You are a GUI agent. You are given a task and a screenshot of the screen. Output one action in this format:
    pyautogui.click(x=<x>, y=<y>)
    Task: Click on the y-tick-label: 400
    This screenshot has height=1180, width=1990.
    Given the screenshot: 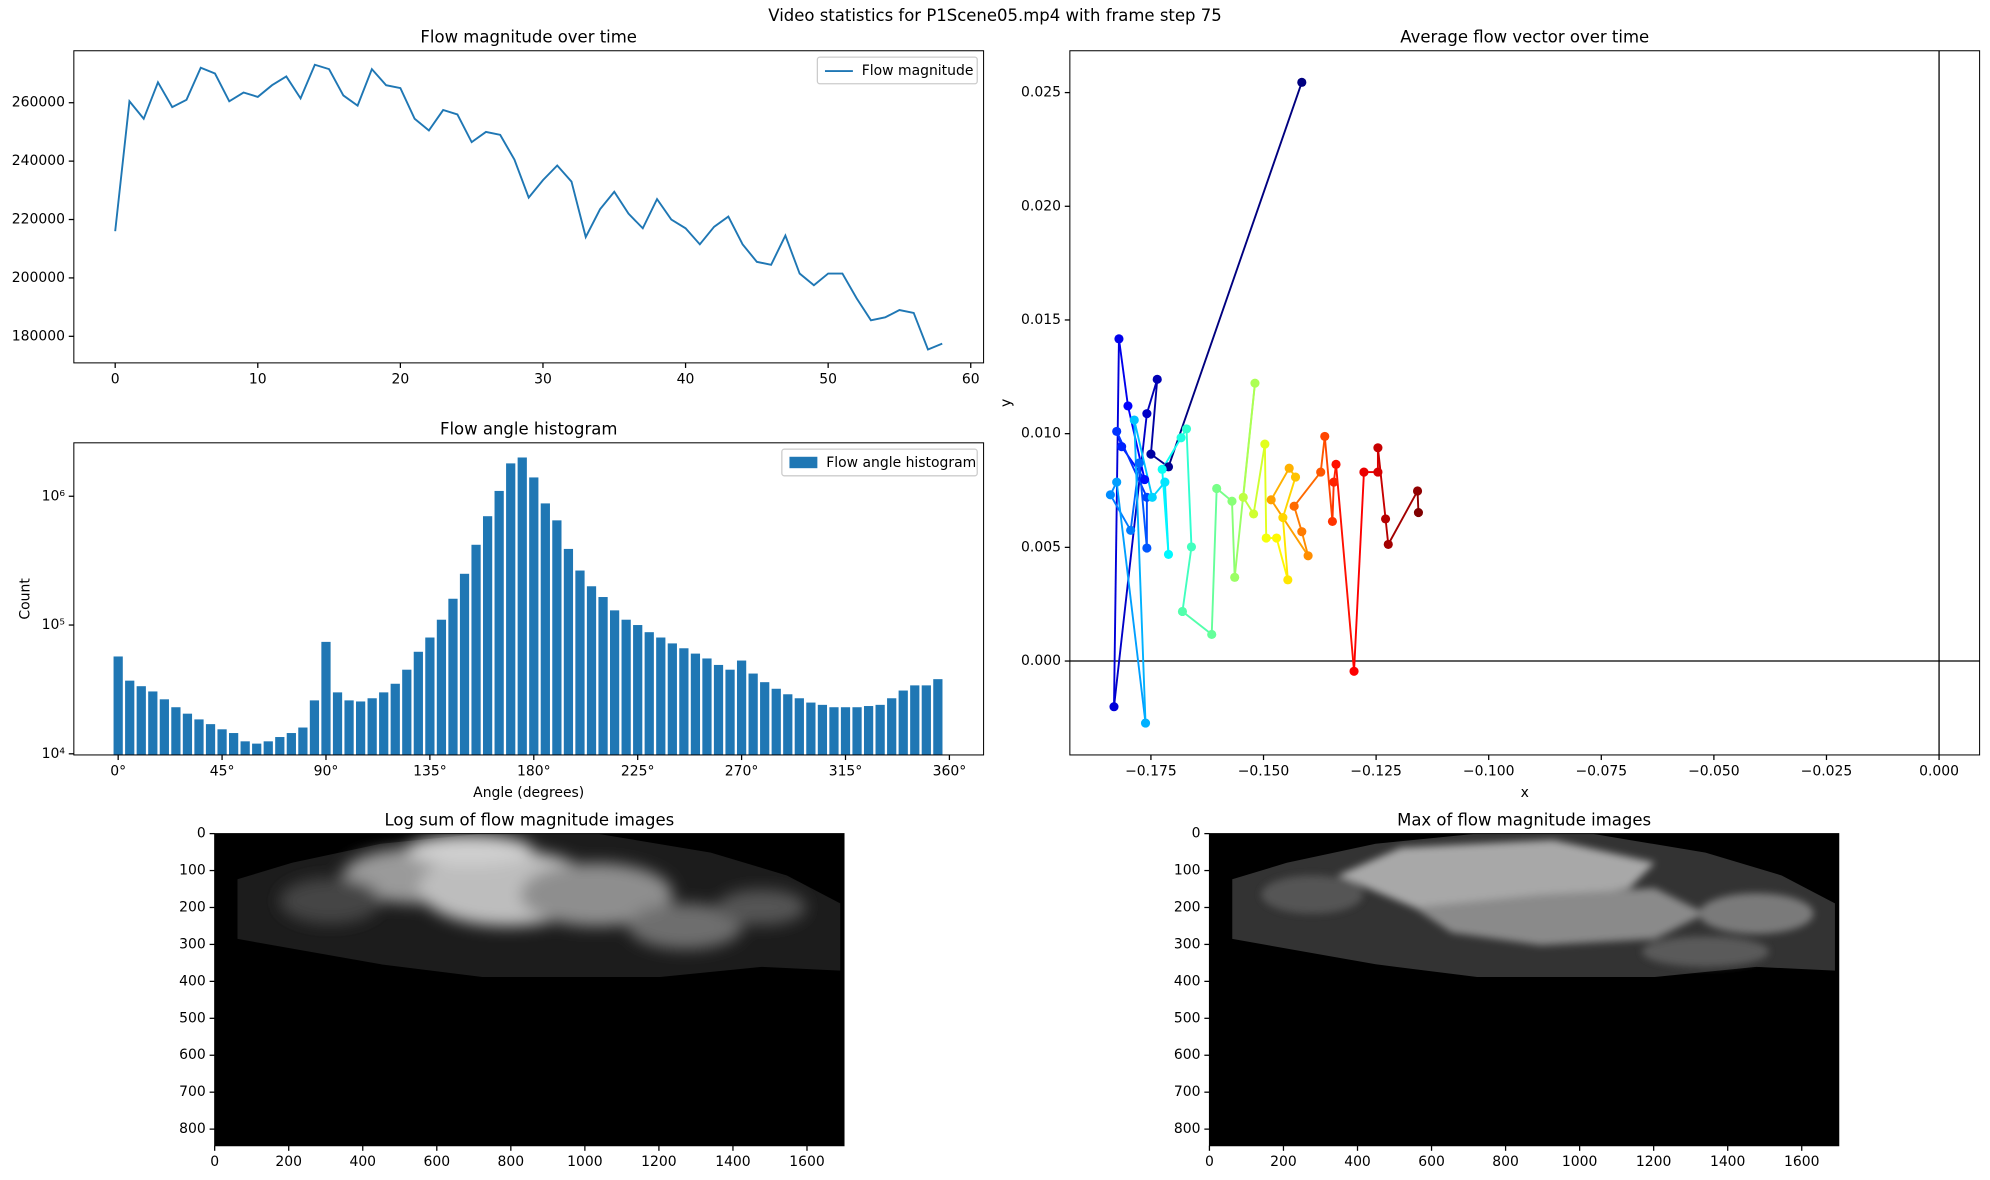 What is the action you would take?
    pyautogui.click(x=192, y=981)
    